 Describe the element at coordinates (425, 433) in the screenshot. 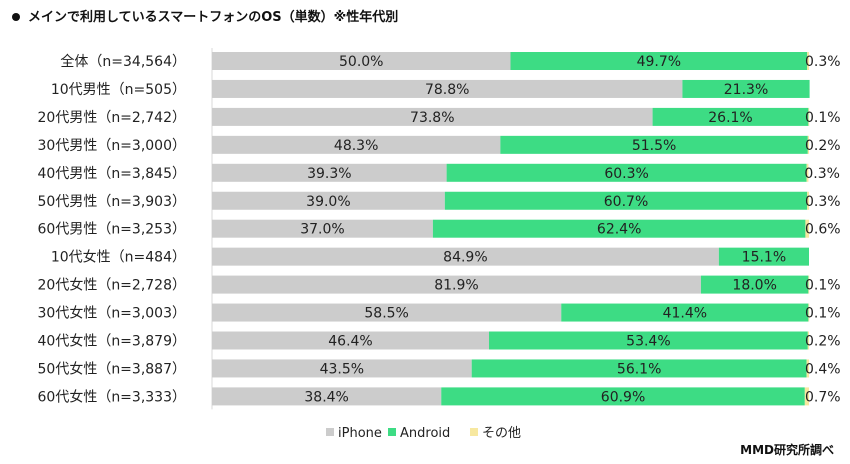

I see `legend-label-android: Android` at that location.